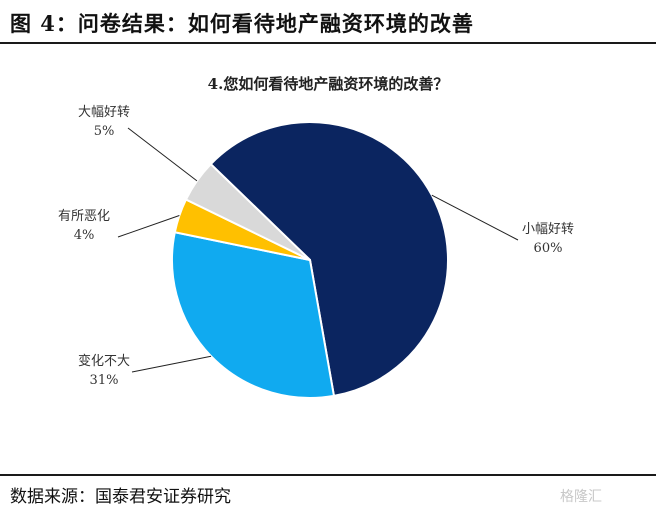 This screenshot has height=512, width=656. I want to click on slice-label-big-improve: 大幅好转 5%, so click(104, 122).